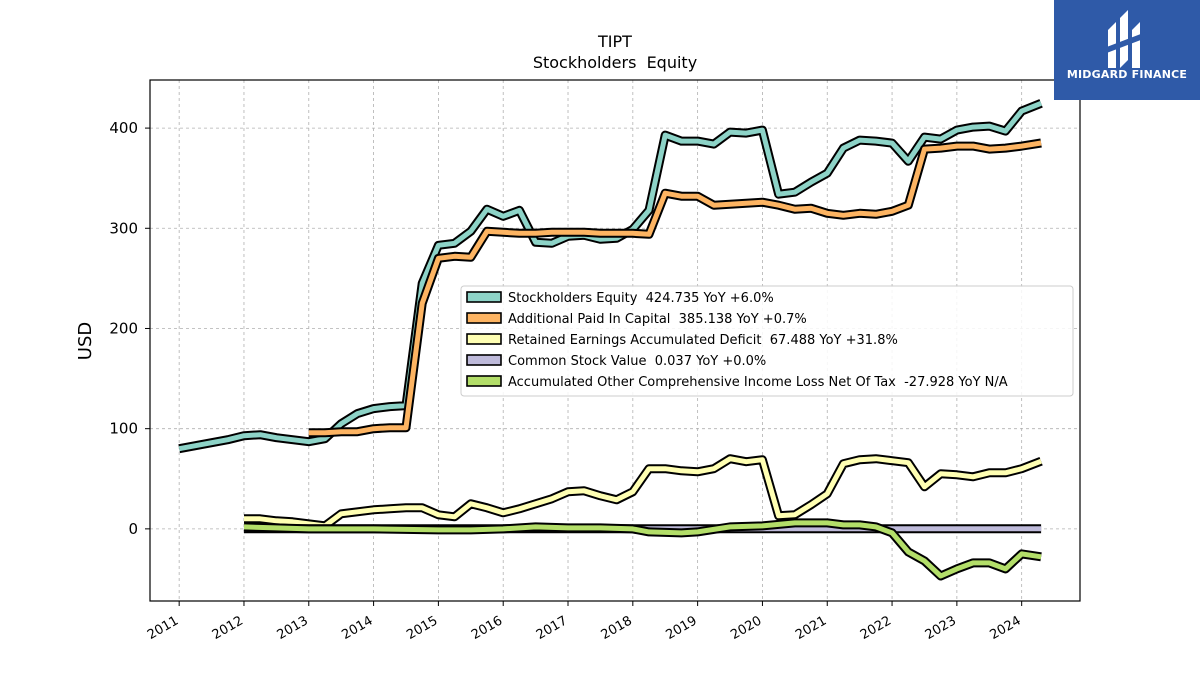 Image resolution: width=1200 pixels, height=675 pixels. I want to click on series-line-outline, so click(643, 492).